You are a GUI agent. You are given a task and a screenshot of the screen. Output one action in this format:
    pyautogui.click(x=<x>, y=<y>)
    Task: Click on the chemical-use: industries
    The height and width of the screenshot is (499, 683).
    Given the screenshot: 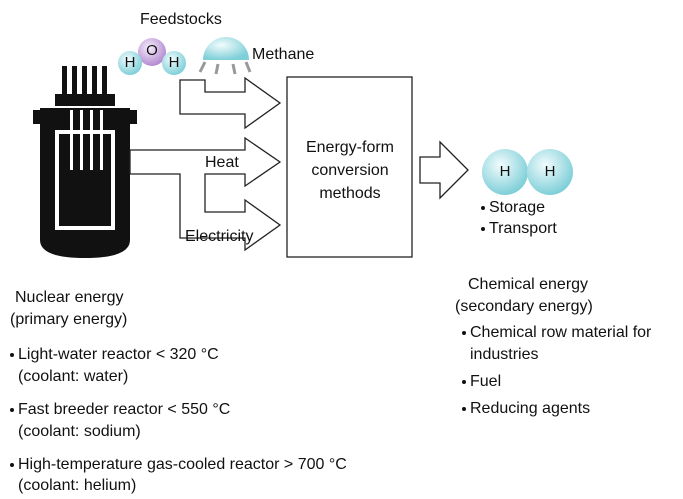 What is the action you would take?
    pyautogui.click(x=504, y=354)
    